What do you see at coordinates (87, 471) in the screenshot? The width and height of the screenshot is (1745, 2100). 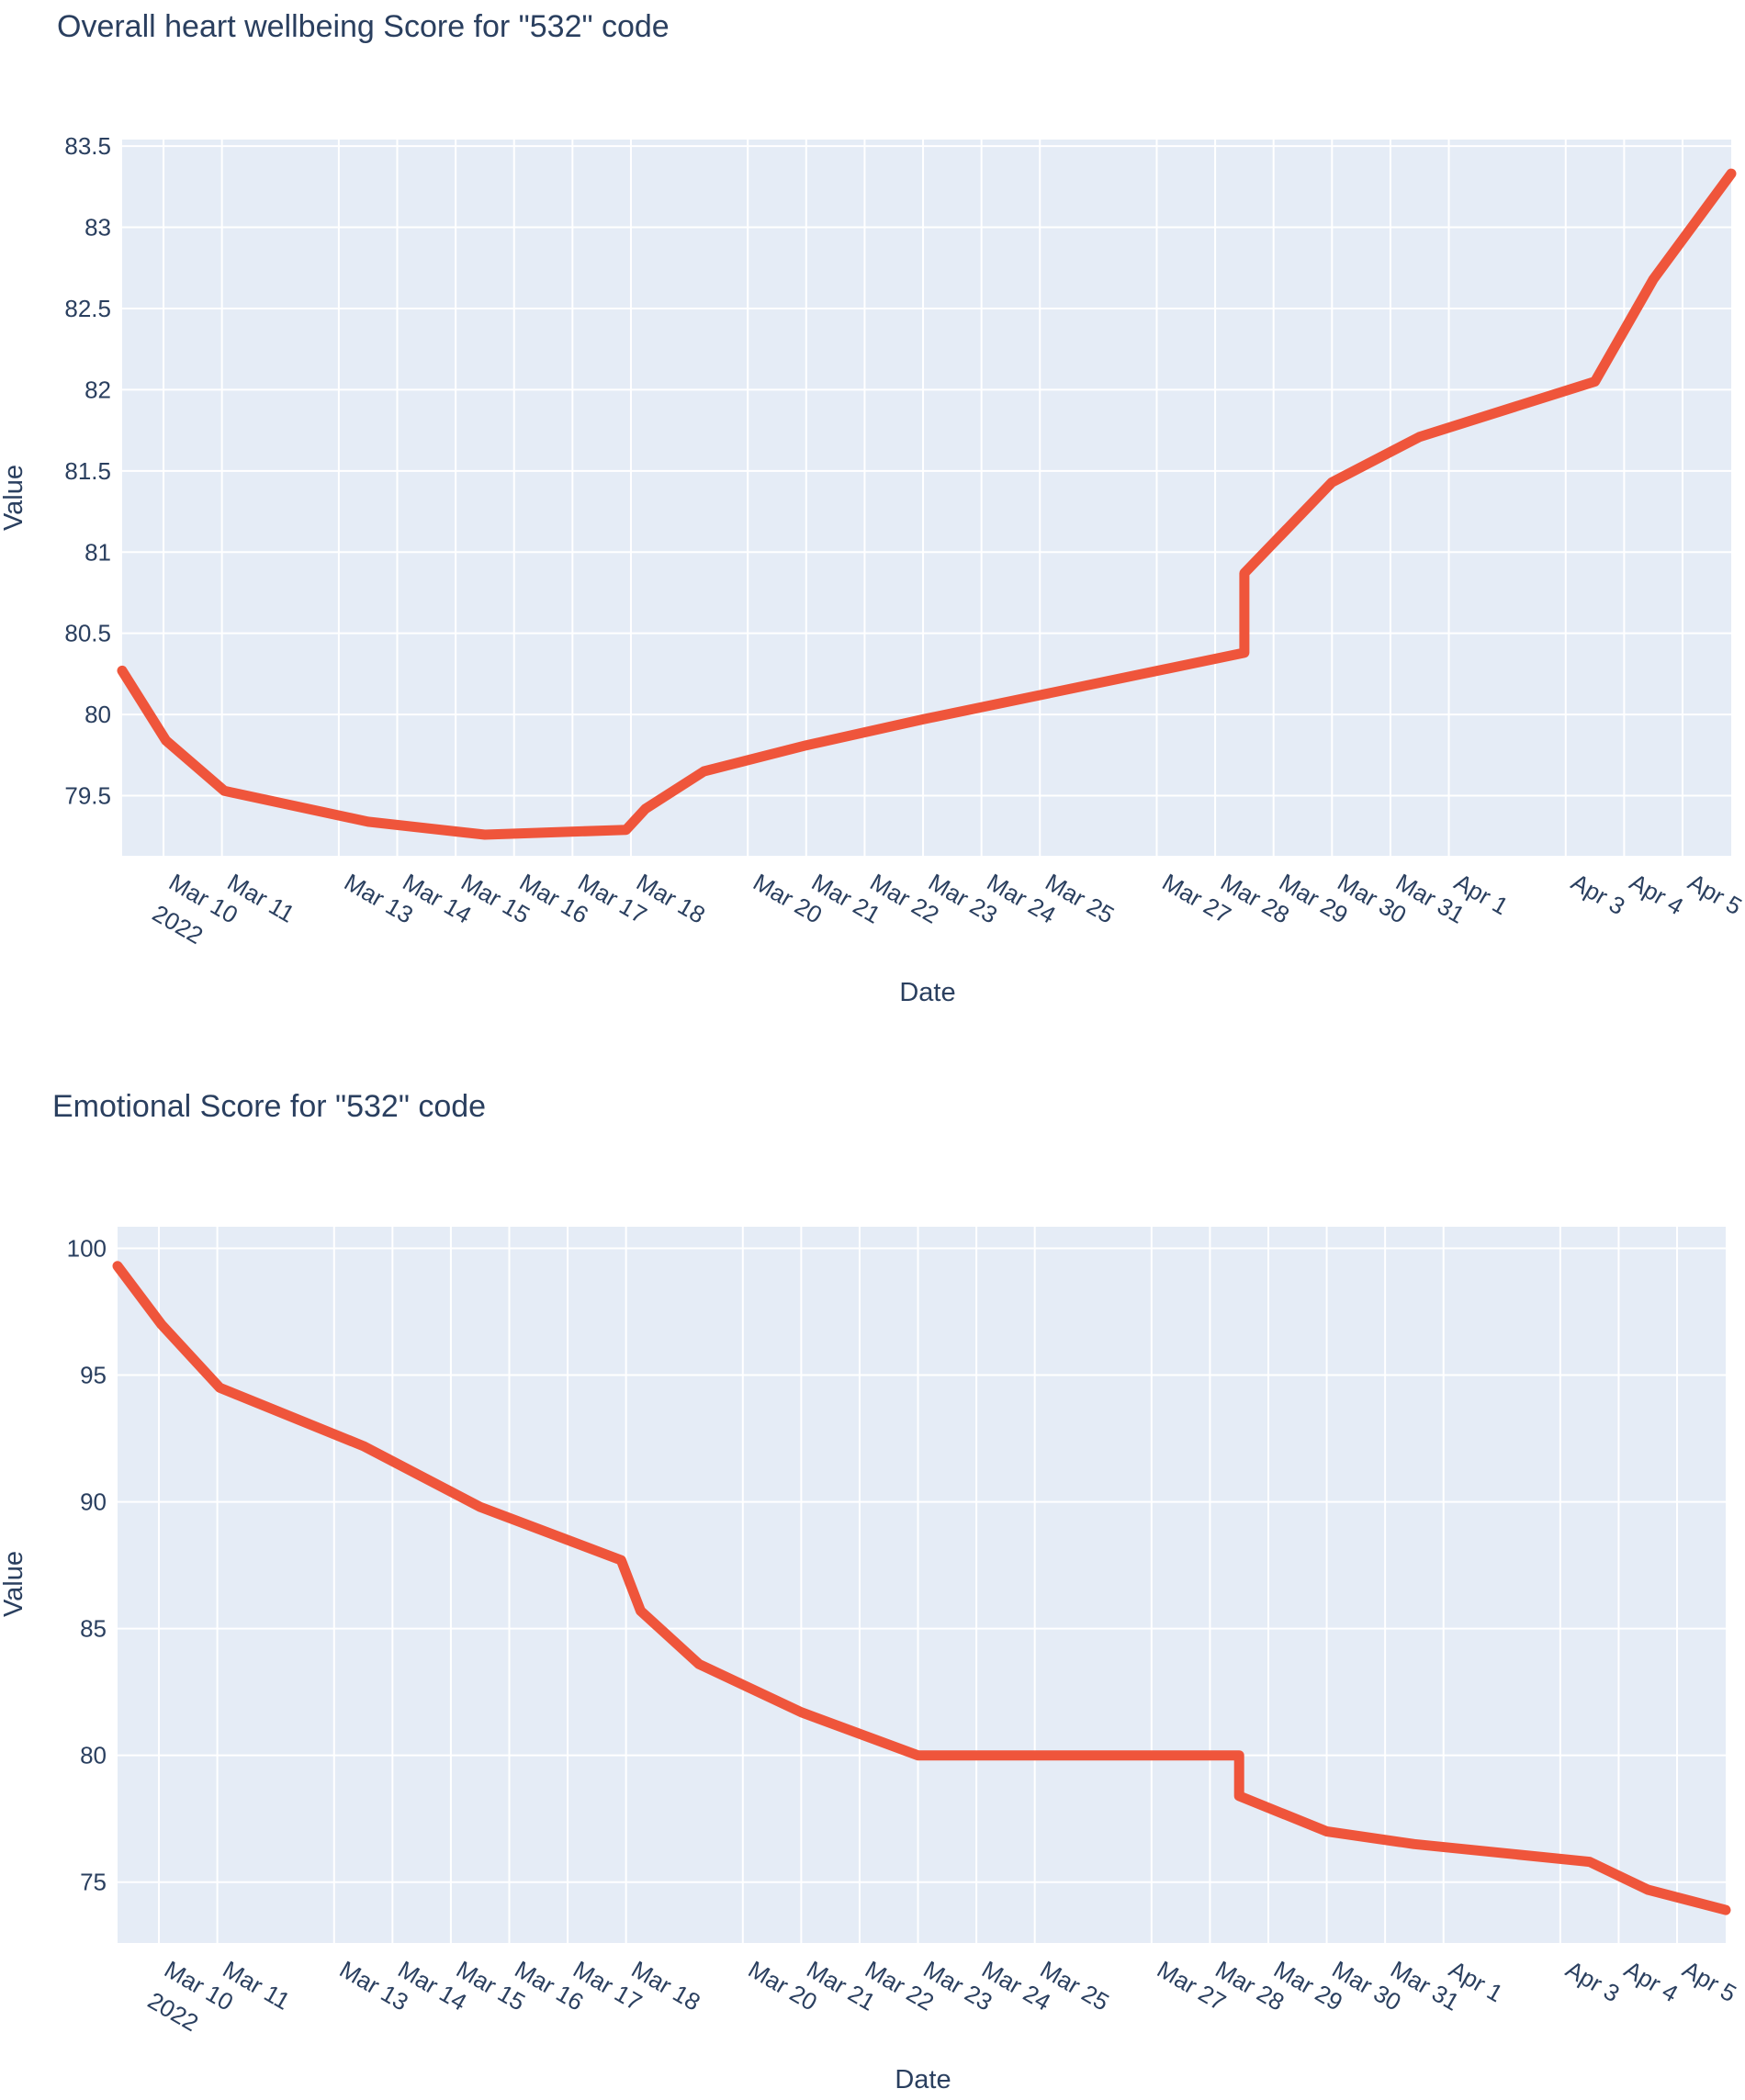 I see `y-tick-label: 81.5` at bounding box center [87, 471].